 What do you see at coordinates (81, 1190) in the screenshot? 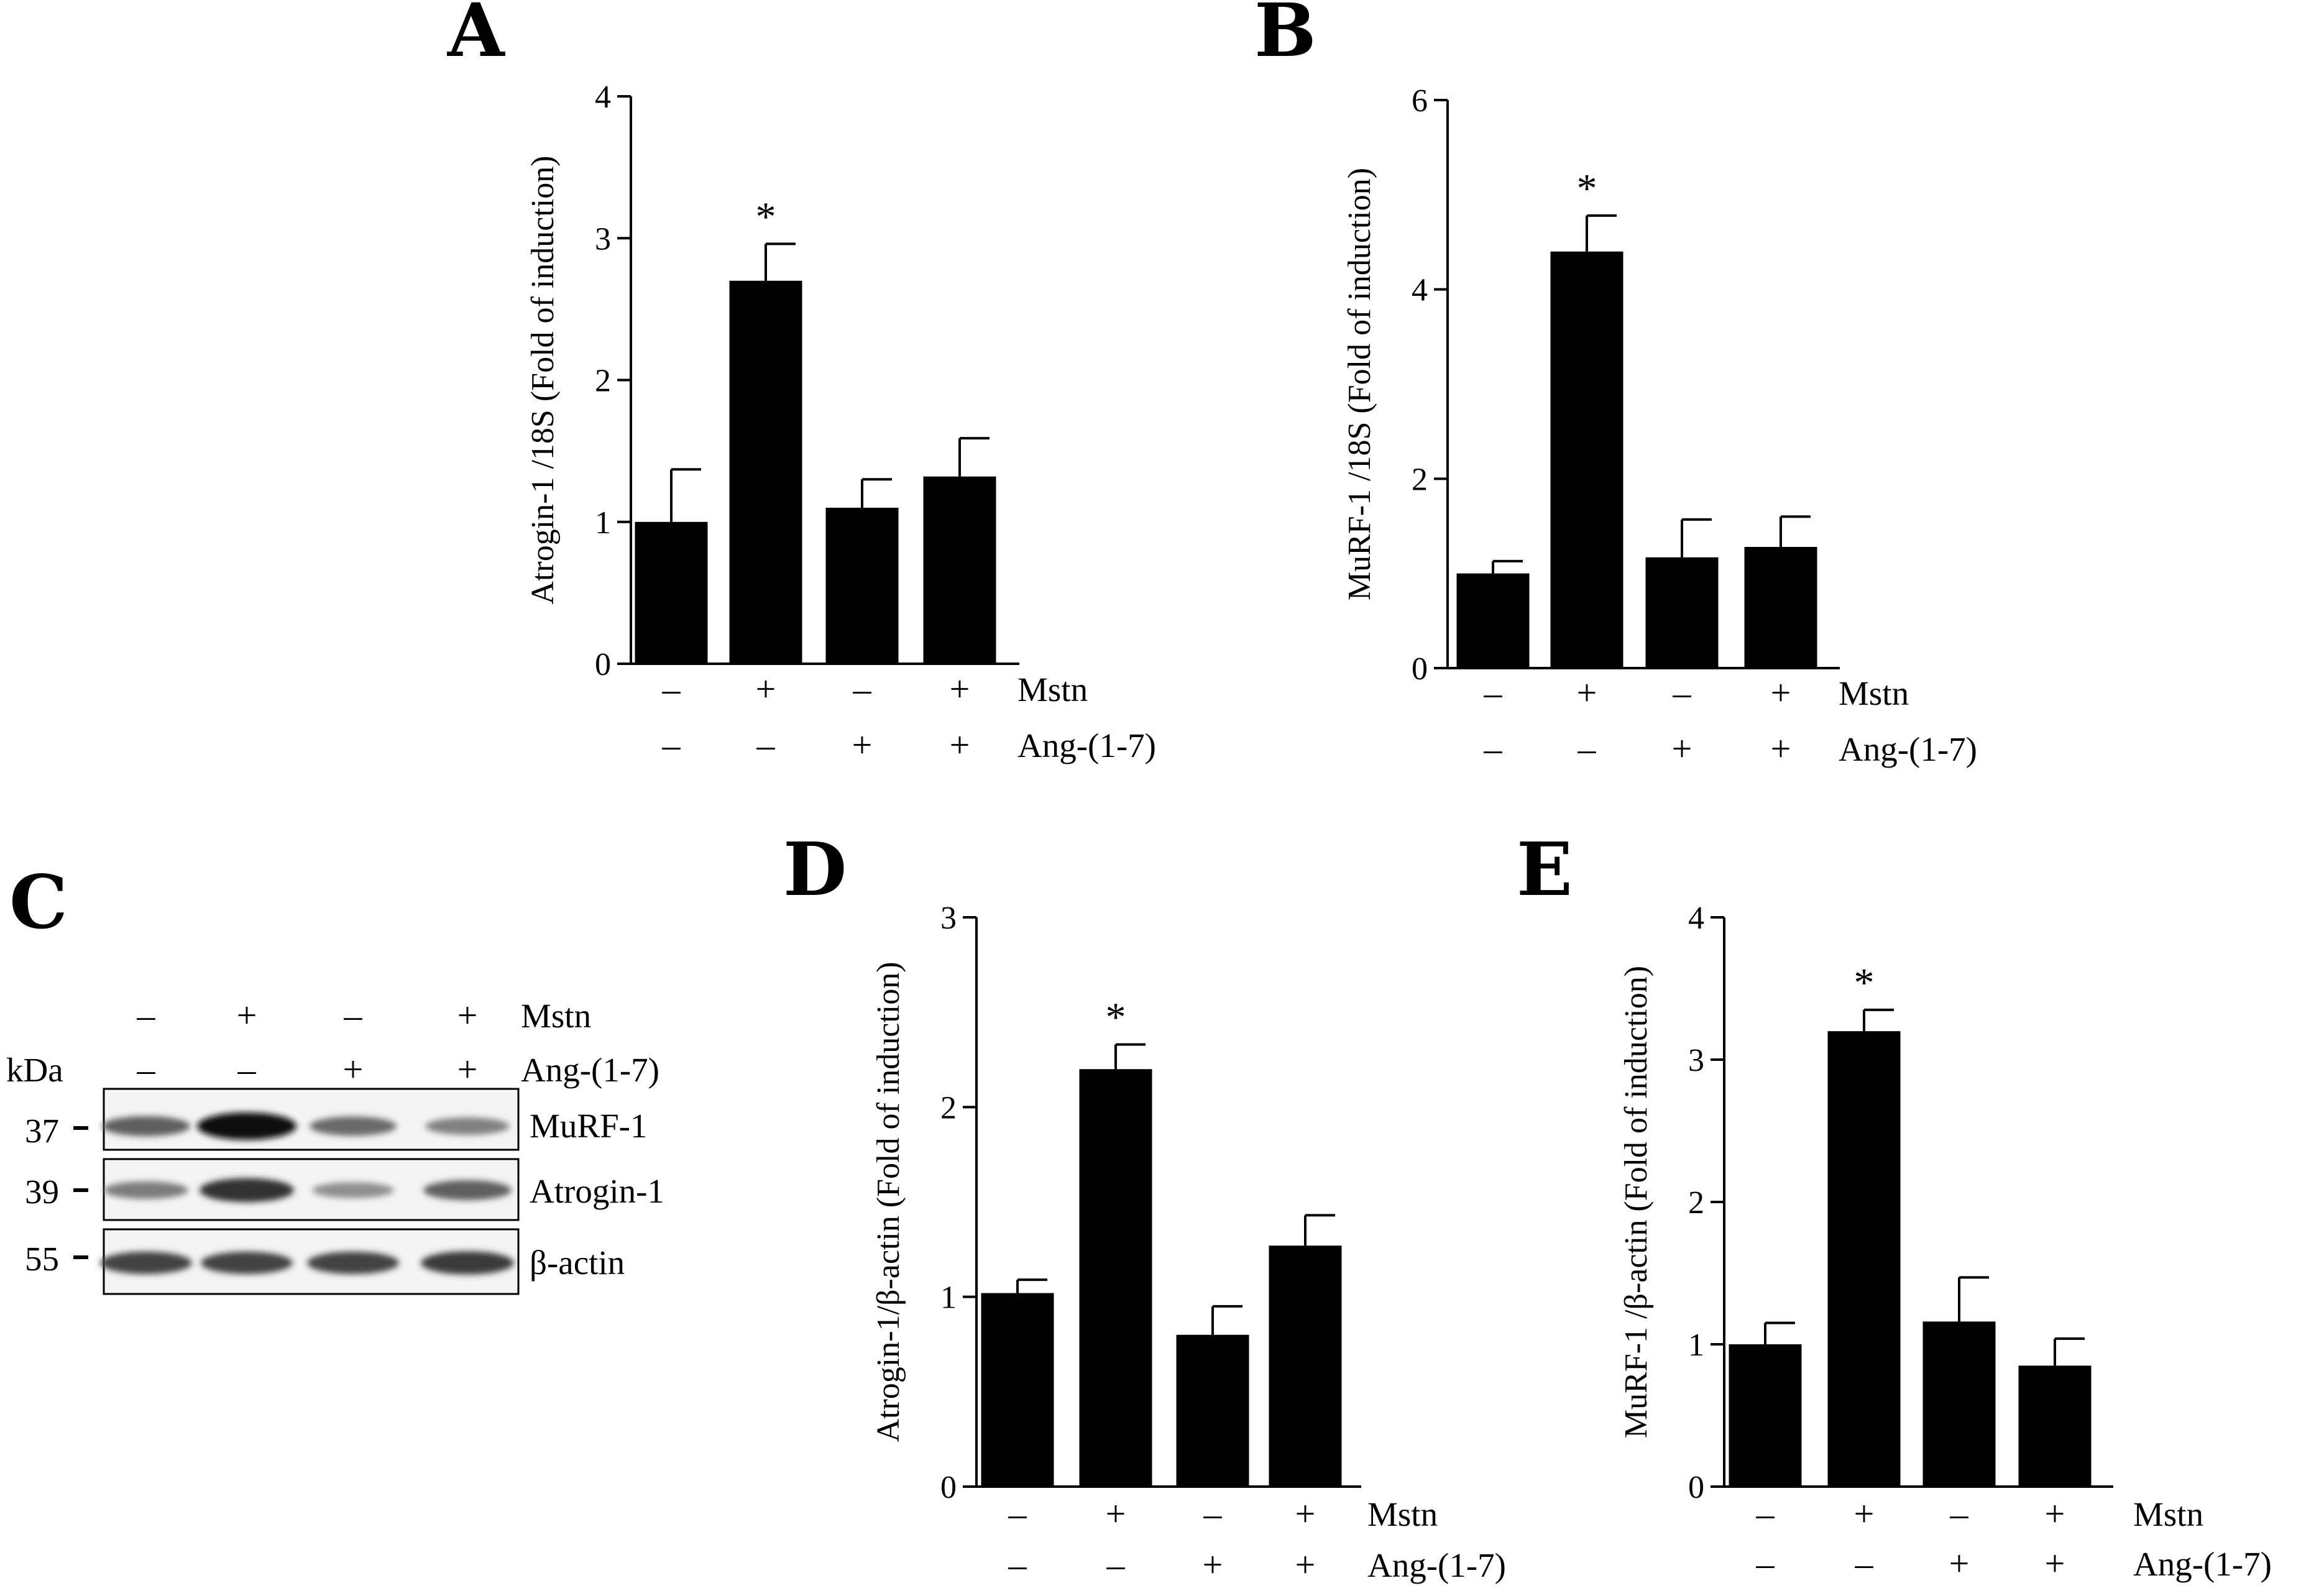
I see `kda-tick-atrogin1` at bounding box center [81, 1190].